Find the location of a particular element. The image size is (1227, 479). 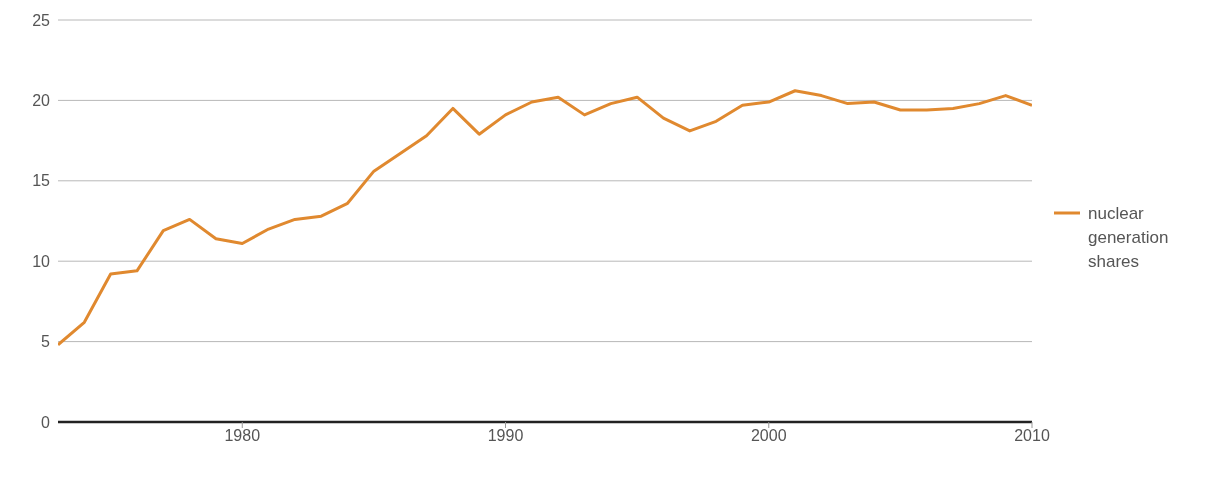

x-tick-label: 2000 is located at coordinates (768, 436).